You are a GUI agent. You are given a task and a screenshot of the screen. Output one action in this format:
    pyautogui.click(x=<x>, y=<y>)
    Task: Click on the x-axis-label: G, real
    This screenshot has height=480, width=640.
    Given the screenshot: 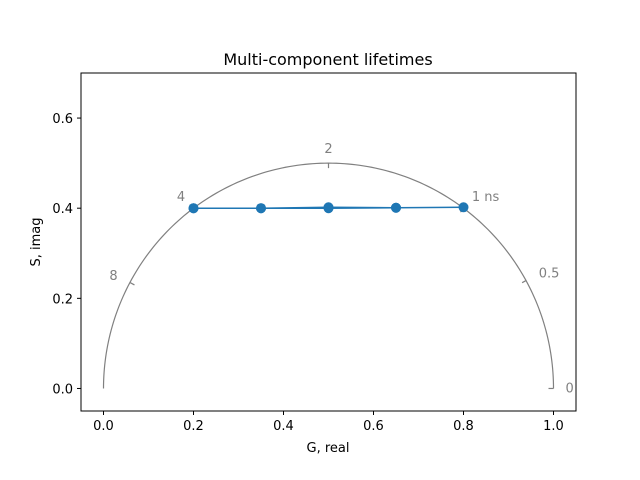 What is the action you would take?
    pyautogui.click(x=328, y=448)
    